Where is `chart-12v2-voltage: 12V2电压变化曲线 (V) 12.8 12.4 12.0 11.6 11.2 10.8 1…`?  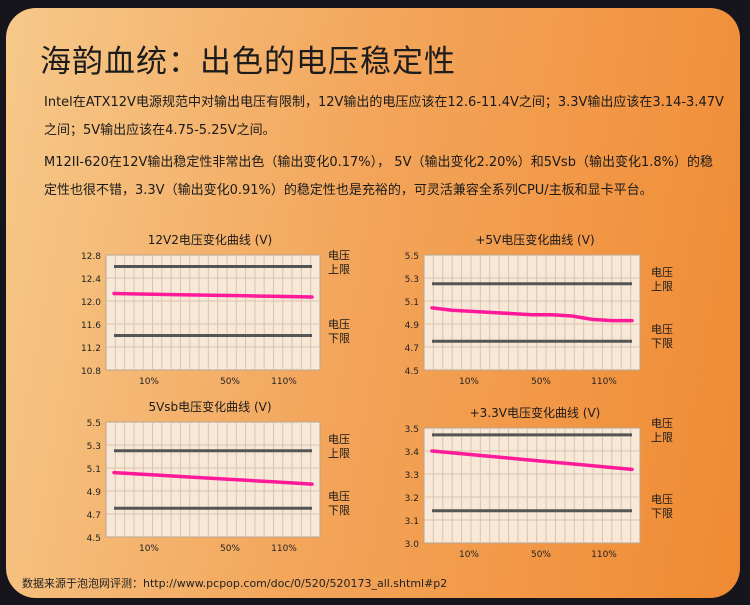 chart-12v2-voltage: 12V2电压变化曲线 (V) 12.8 12.4 12.0 11.6 11.2 10.8 1… is located at coordinates (210, 312).